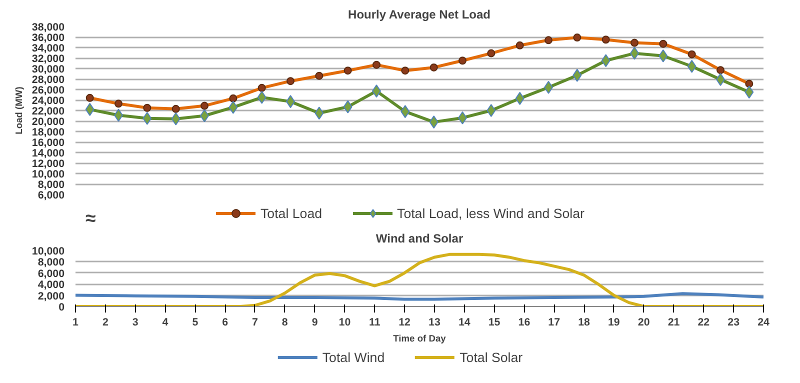 Image resolution: width=800 pixels, height=383 pixels. Describe the element at coordinates (584, 322) in the screenshot. I see `x-tick-label: 18` at that location.